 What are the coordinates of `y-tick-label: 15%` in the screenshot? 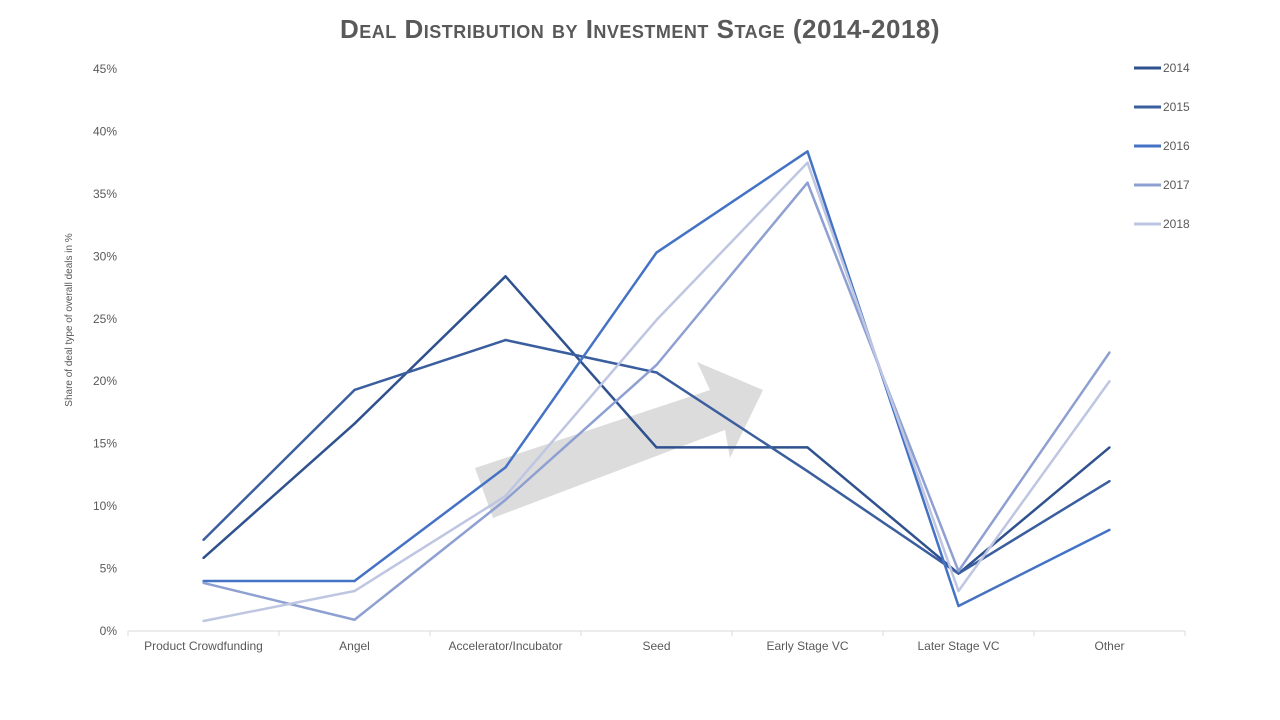 It's located at (105, 444).